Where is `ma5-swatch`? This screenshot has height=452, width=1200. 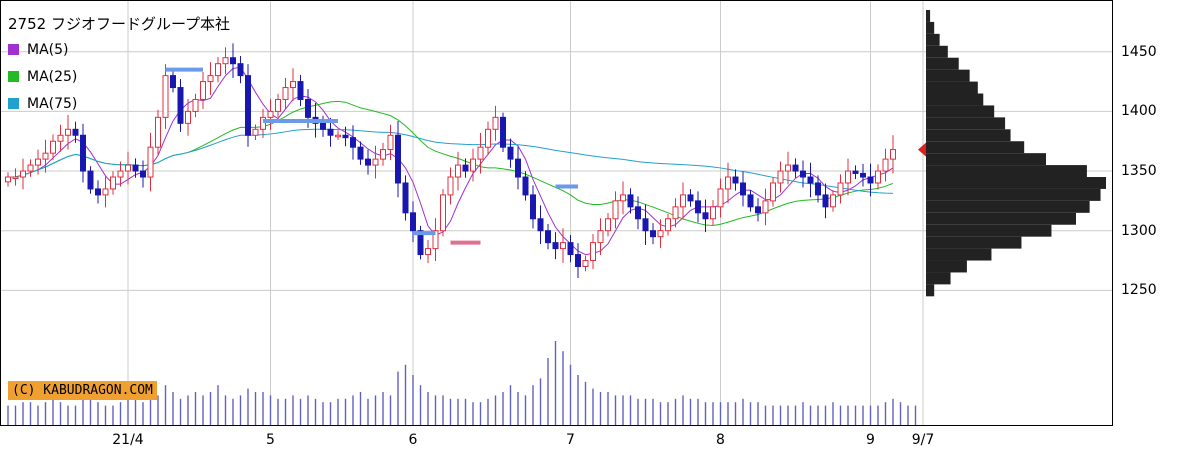 ma5-swatch is located at coordinates (13, 49).